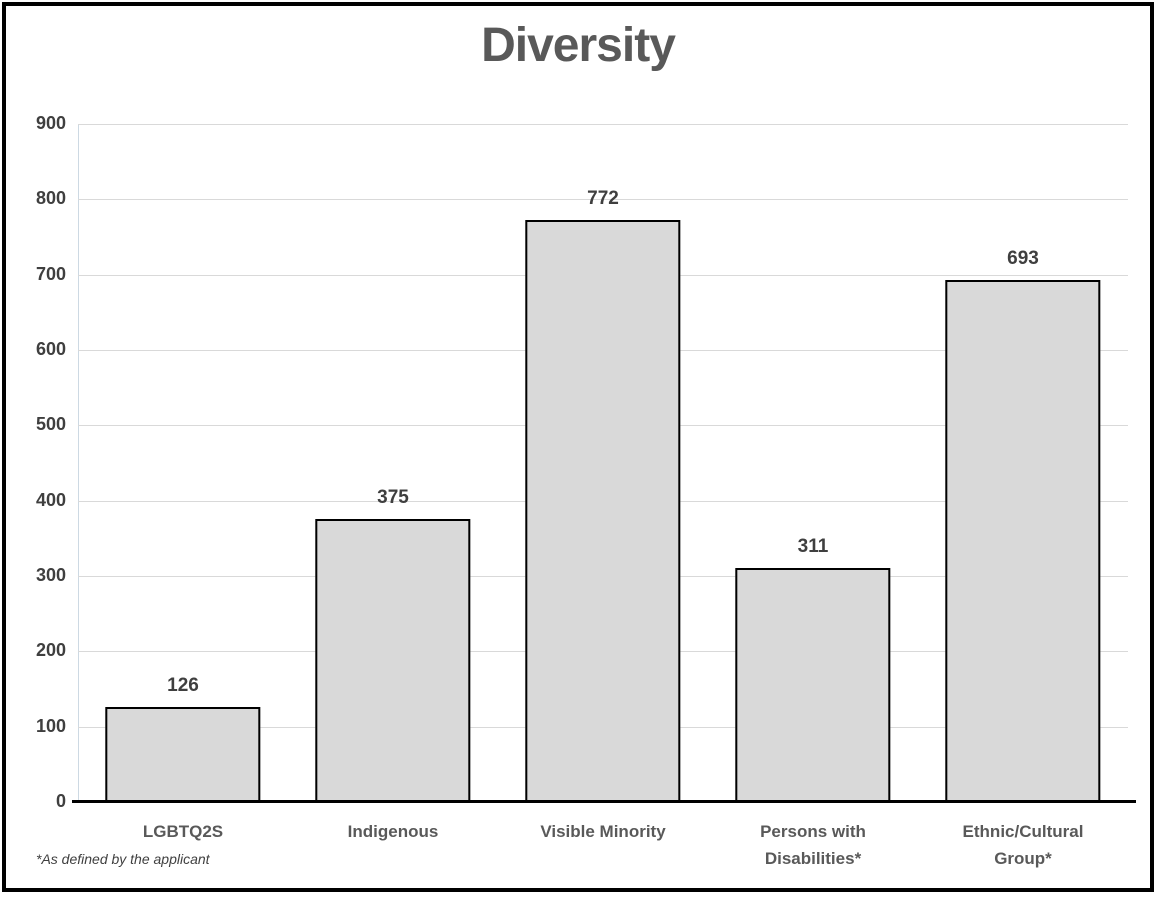  Describe the element at coordinates (50, 198) in the screenshot. I see `y-axis-tick-label: 800` at that location.